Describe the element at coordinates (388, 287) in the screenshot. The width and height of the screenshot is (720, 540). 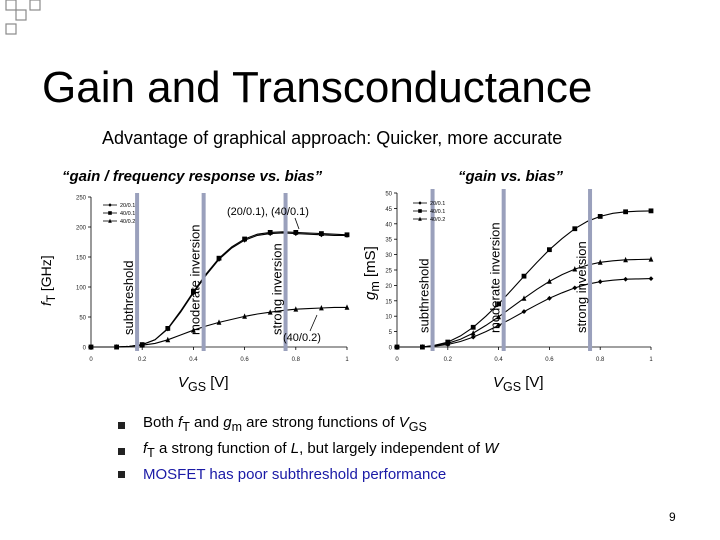
I see `y-tick-label: 20` at that location.